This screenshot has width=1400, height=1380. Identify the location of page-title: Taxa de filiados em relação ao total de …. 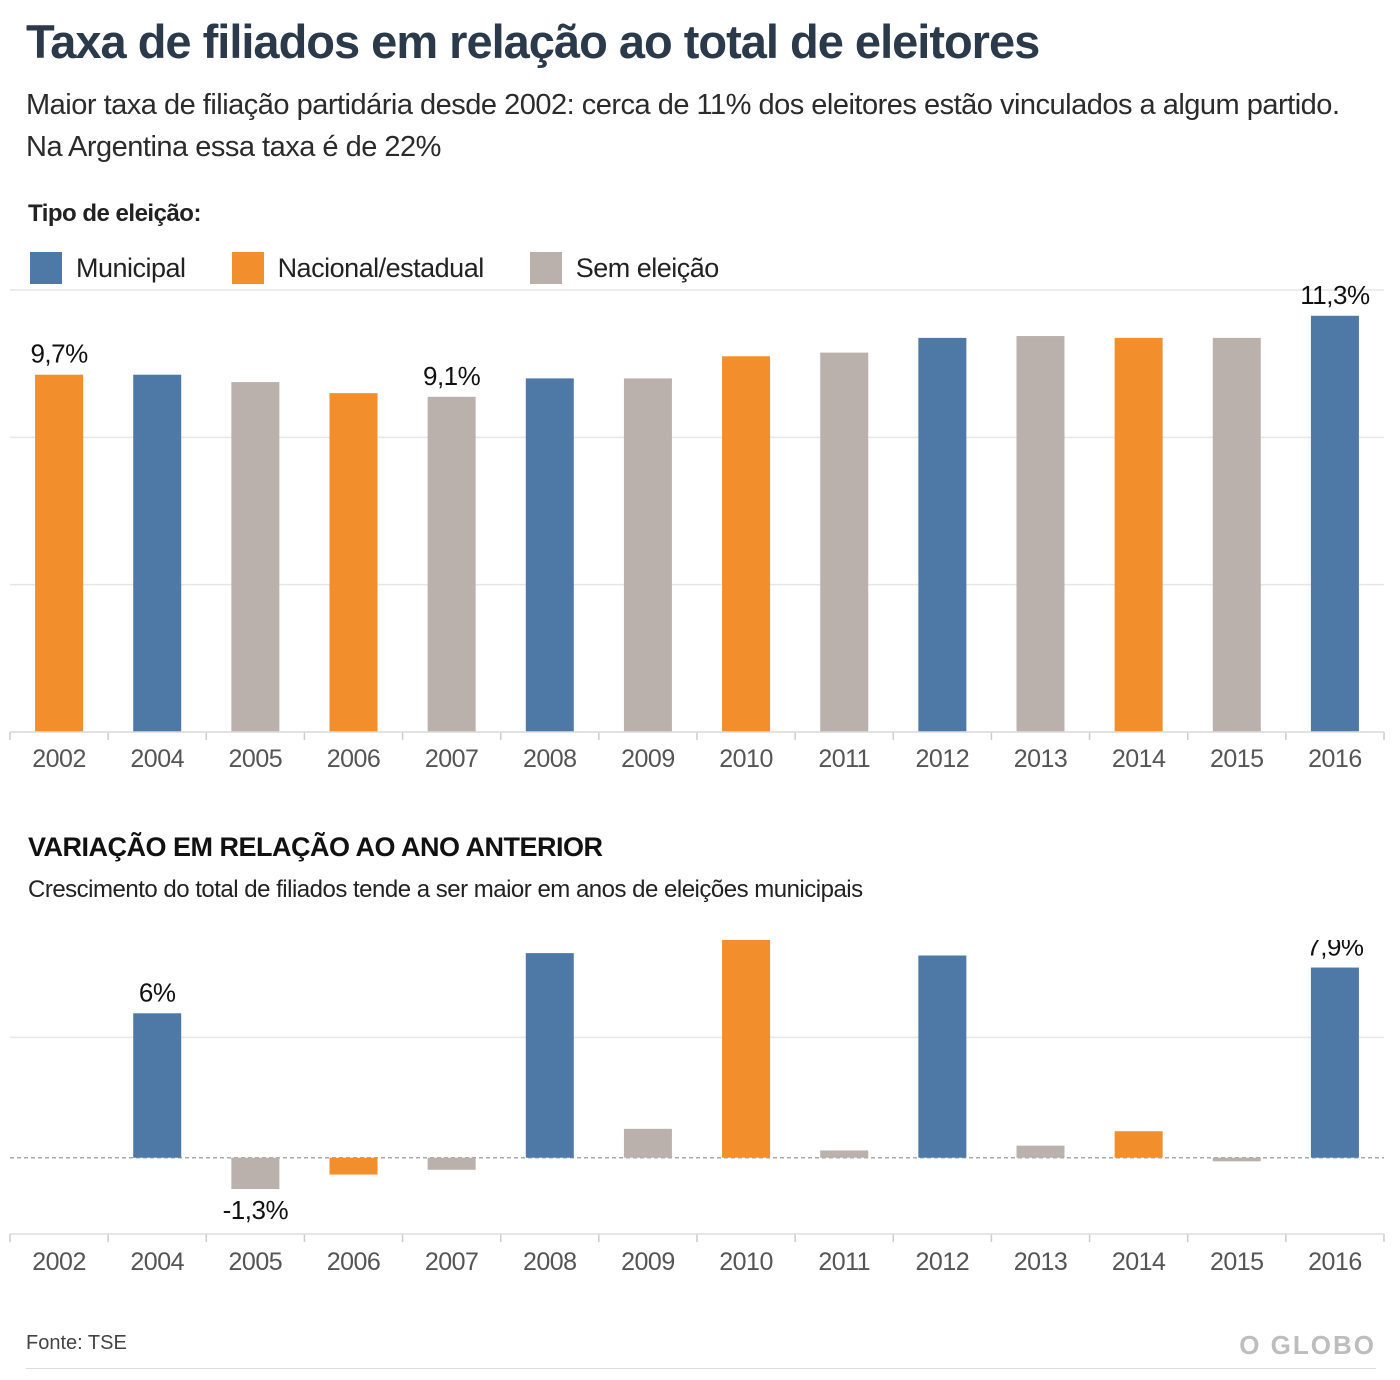
(533, 41).